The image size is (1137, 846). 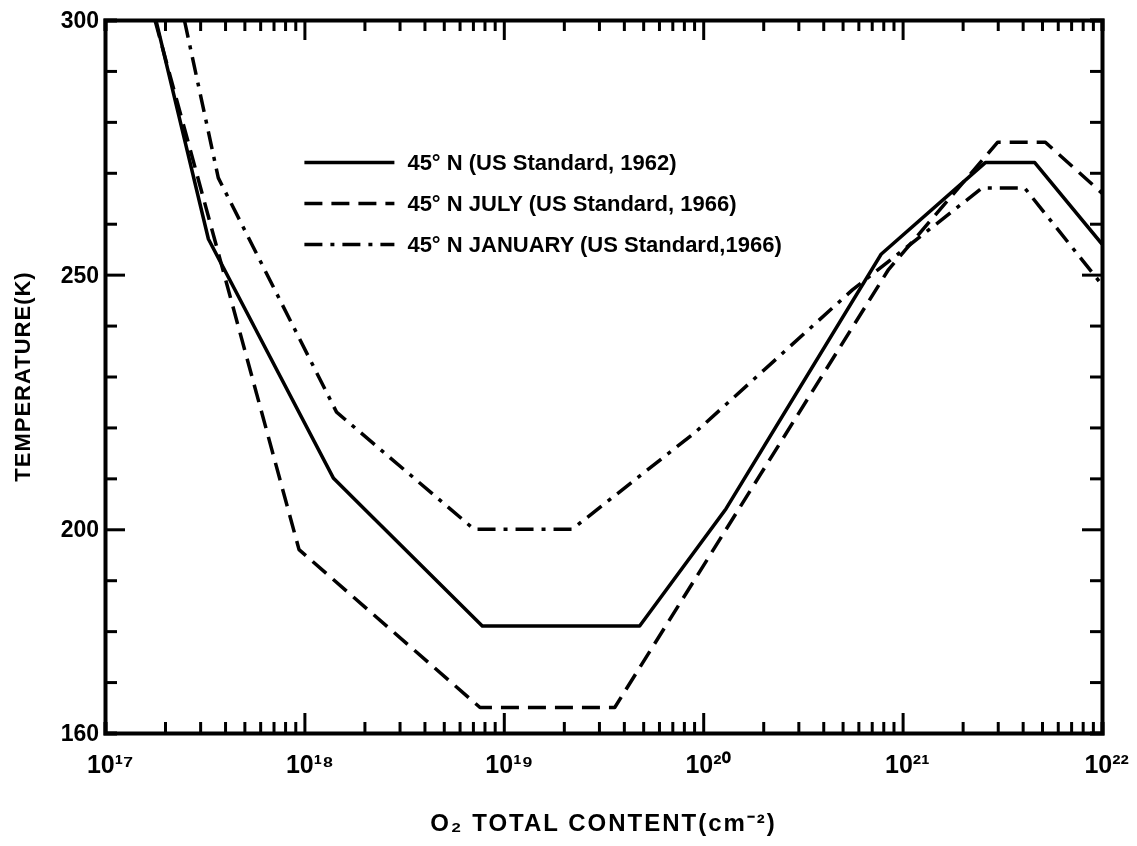 What do you see at coordinates (603, 822) in the screenshot?
I see `x-axis-title: O₂ TOTAL CONTENT(cm⁻²)` at bounding box center [603, 822].